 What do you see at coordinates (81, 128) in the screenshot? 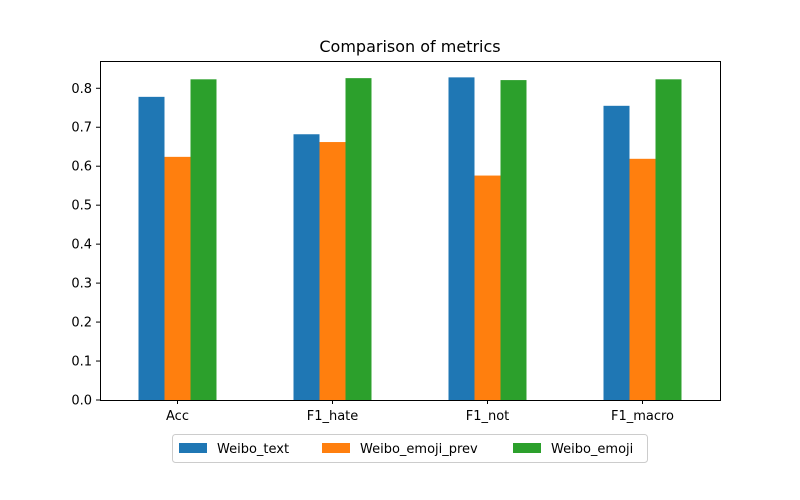
I see `y-tick-label: 0.7` at bounding box center [81, 128].